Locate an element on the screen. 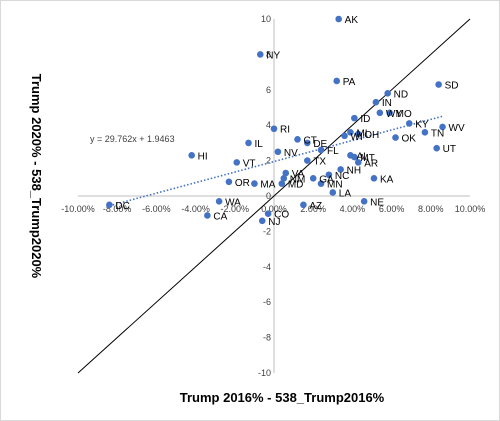 Image resolution: width=500 pixels, height=421 pixels. data-point-sd is located at coordinates (438, 84).